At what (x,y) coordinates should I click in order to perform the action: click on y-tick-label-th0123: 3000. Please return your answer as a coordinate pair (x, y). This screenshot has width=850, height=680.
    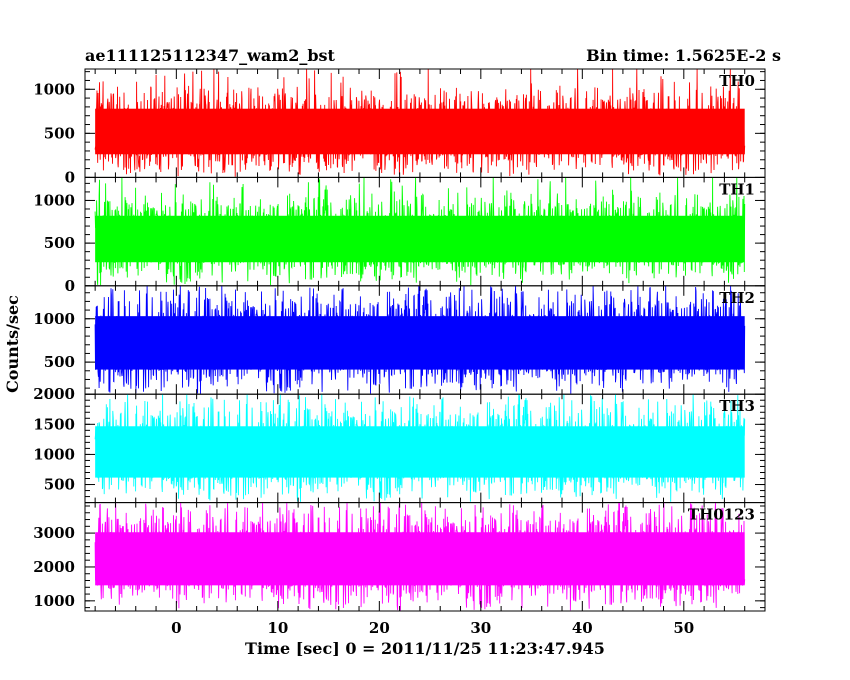
    Looking at the image, I should click on (54, 533).